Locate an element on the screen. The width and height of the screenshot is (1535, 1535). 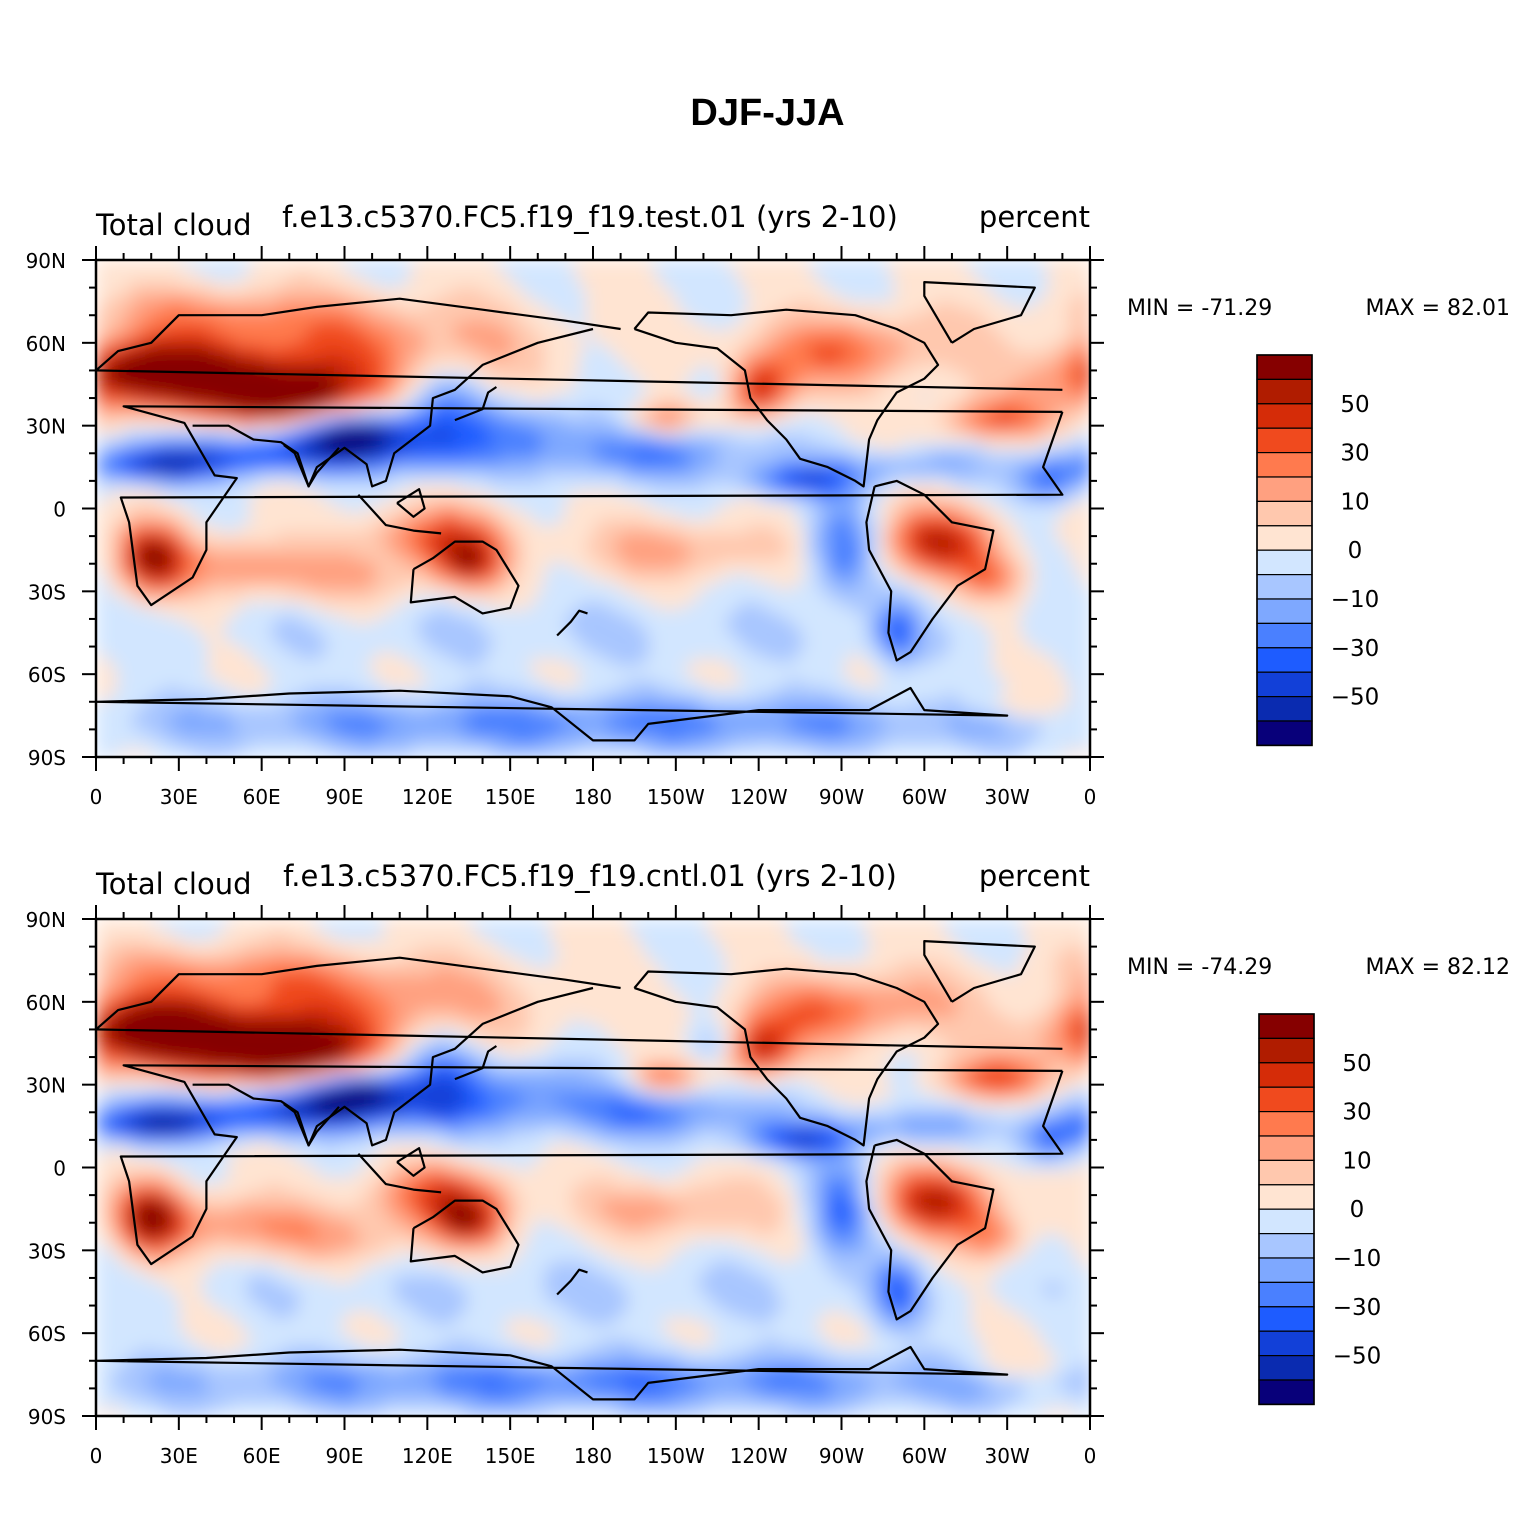
lat-tick-label: 90S is located at coordinates (47, 1417).